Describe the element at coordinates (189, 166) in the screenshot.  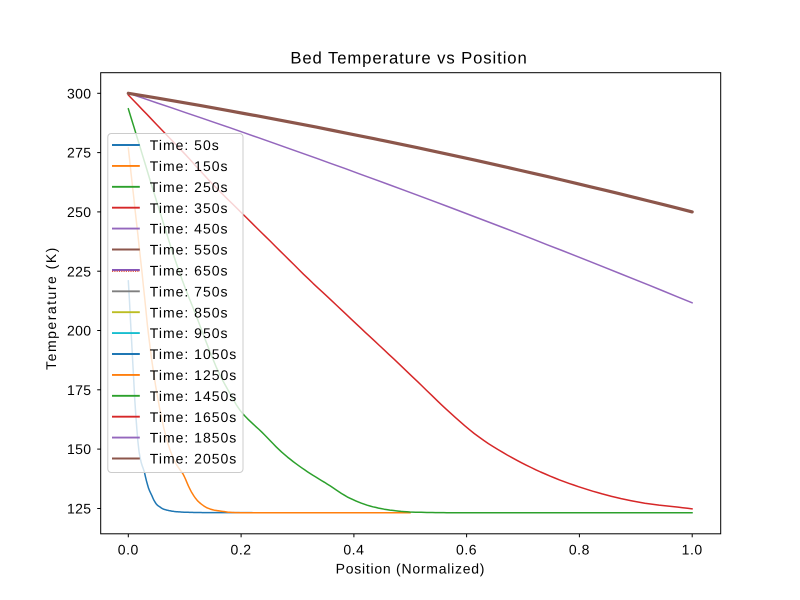
I see `svg-text: Time: 150s` at that location.